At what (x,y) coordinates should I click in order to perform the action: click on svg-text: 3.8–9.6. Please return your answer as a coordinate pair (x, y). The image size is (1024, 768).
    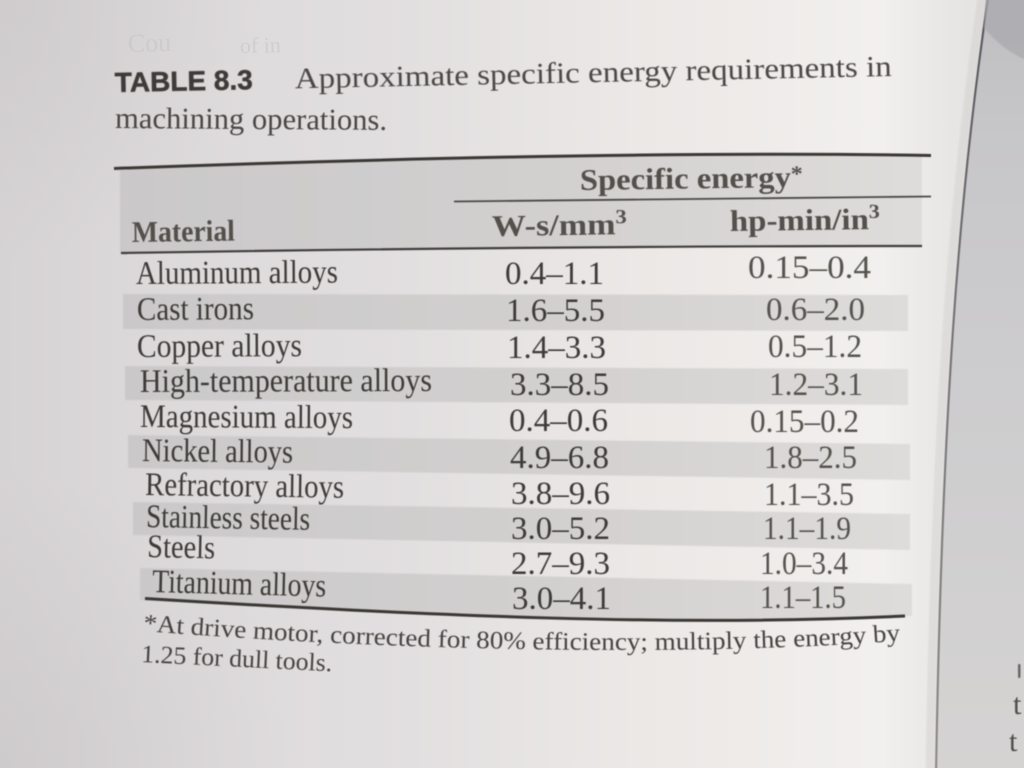
    Looking at the image, I should click on (560, 494).